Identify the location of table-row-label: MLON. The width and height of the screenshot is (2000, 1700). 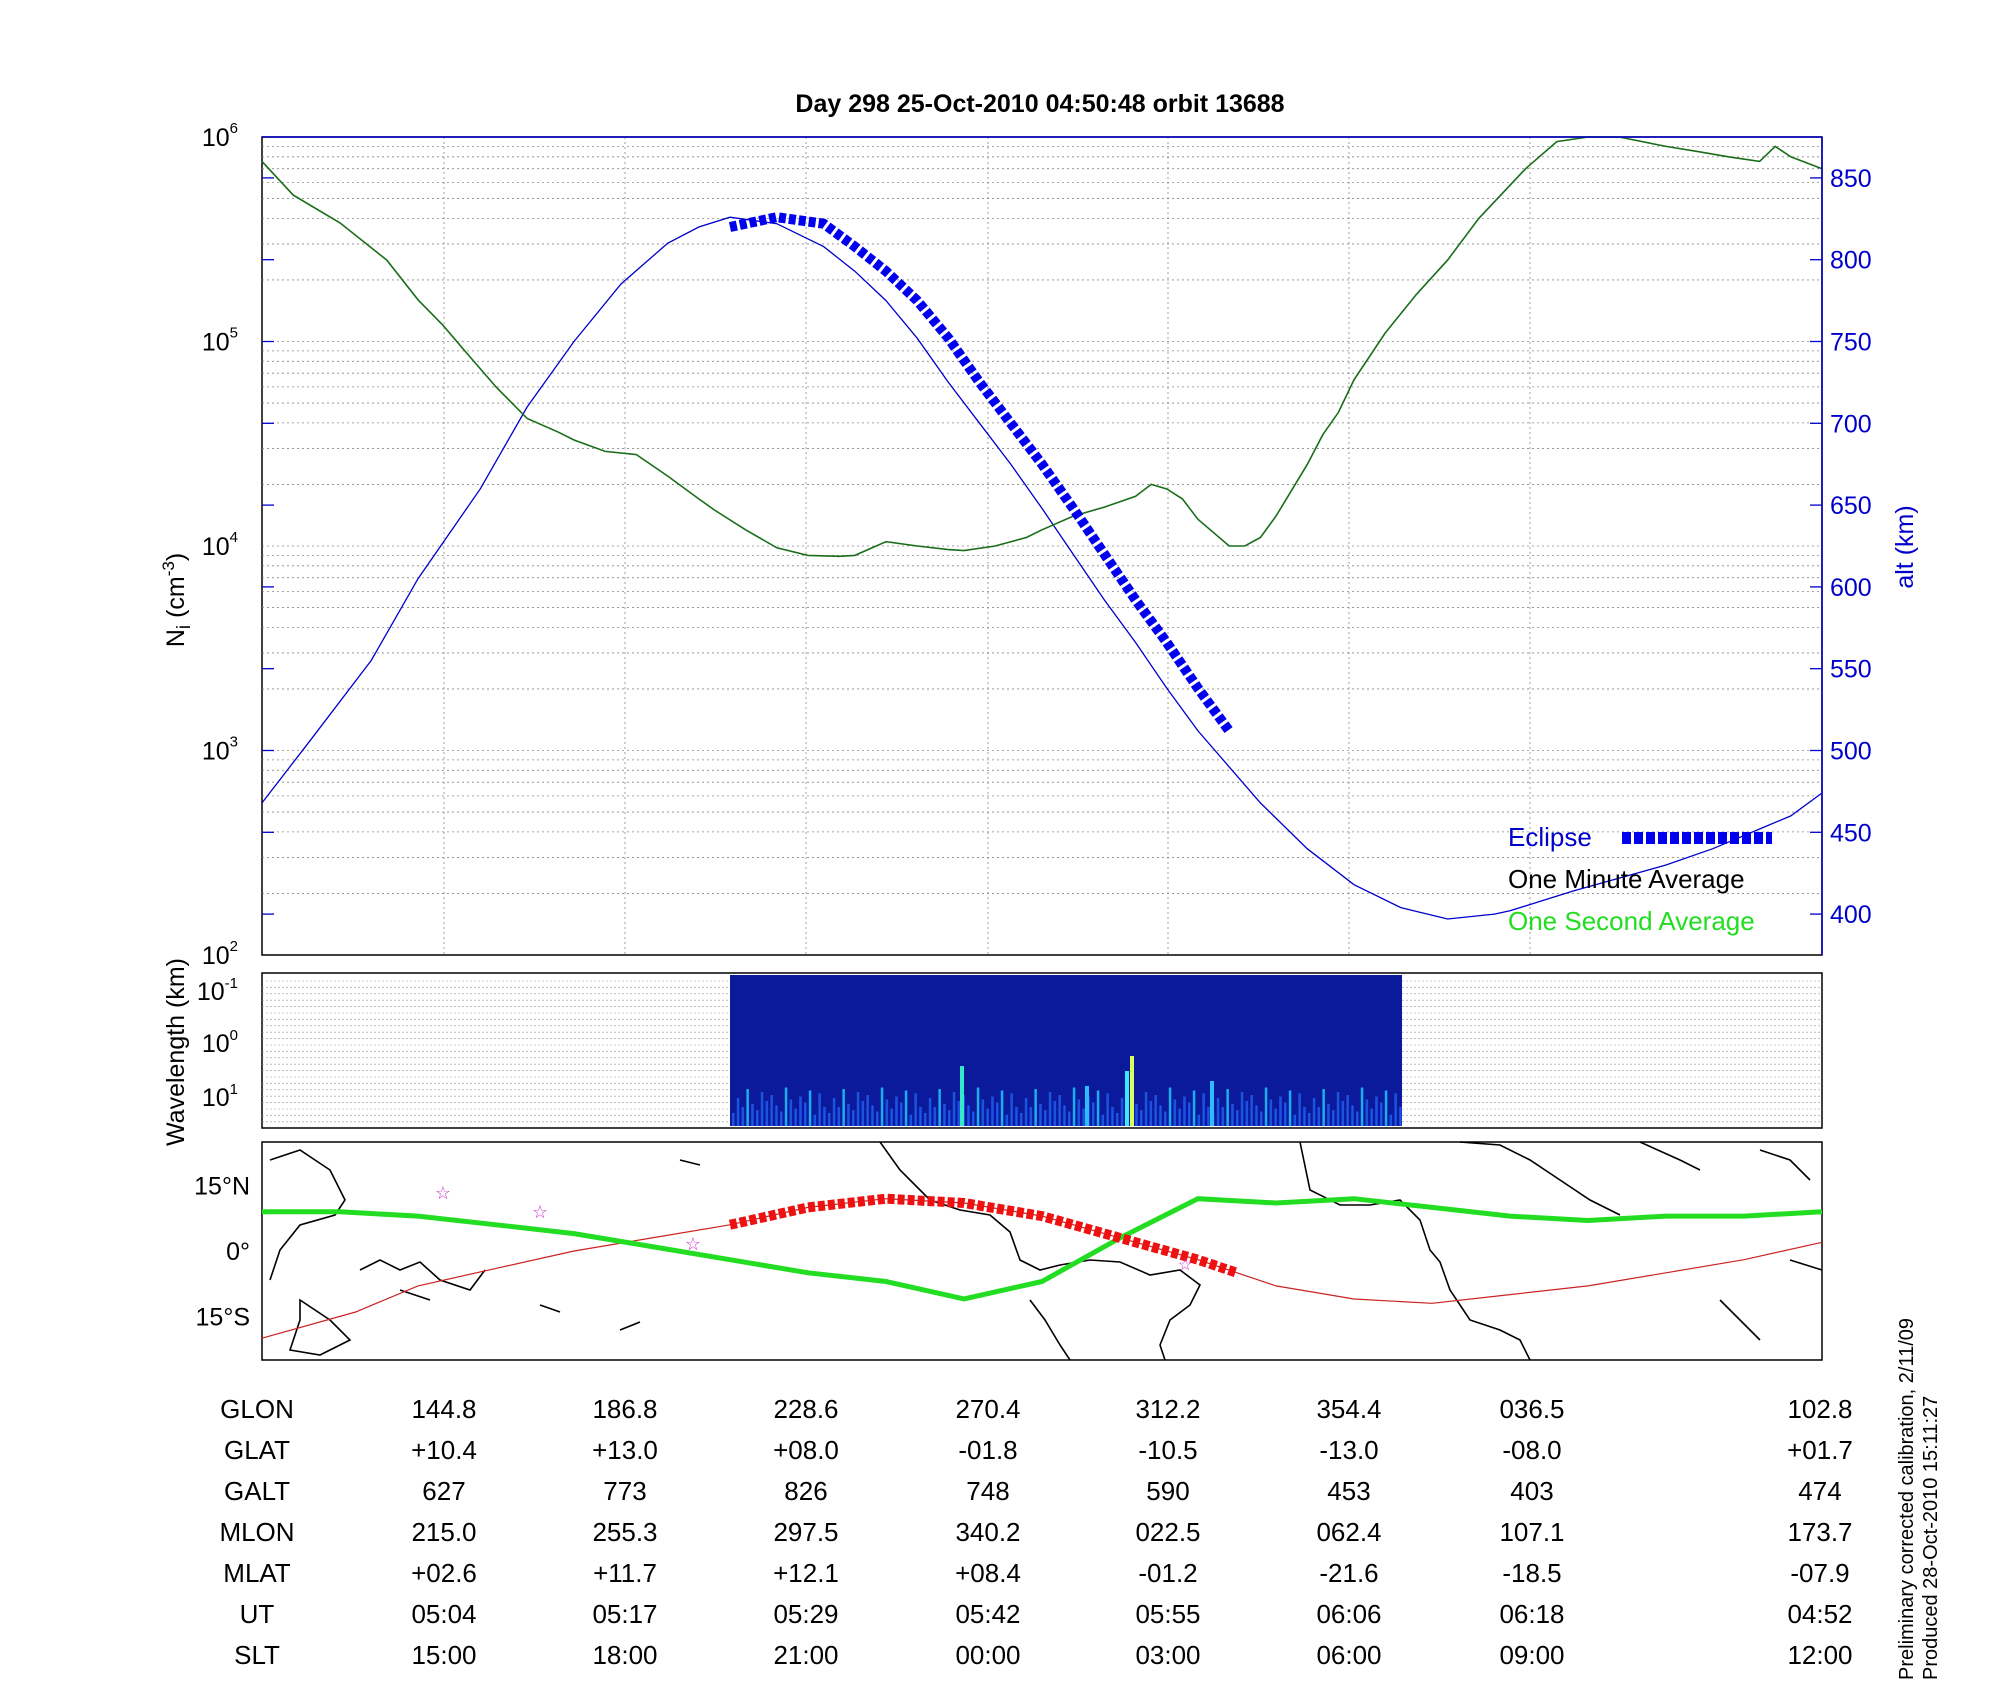
(256, 1532).